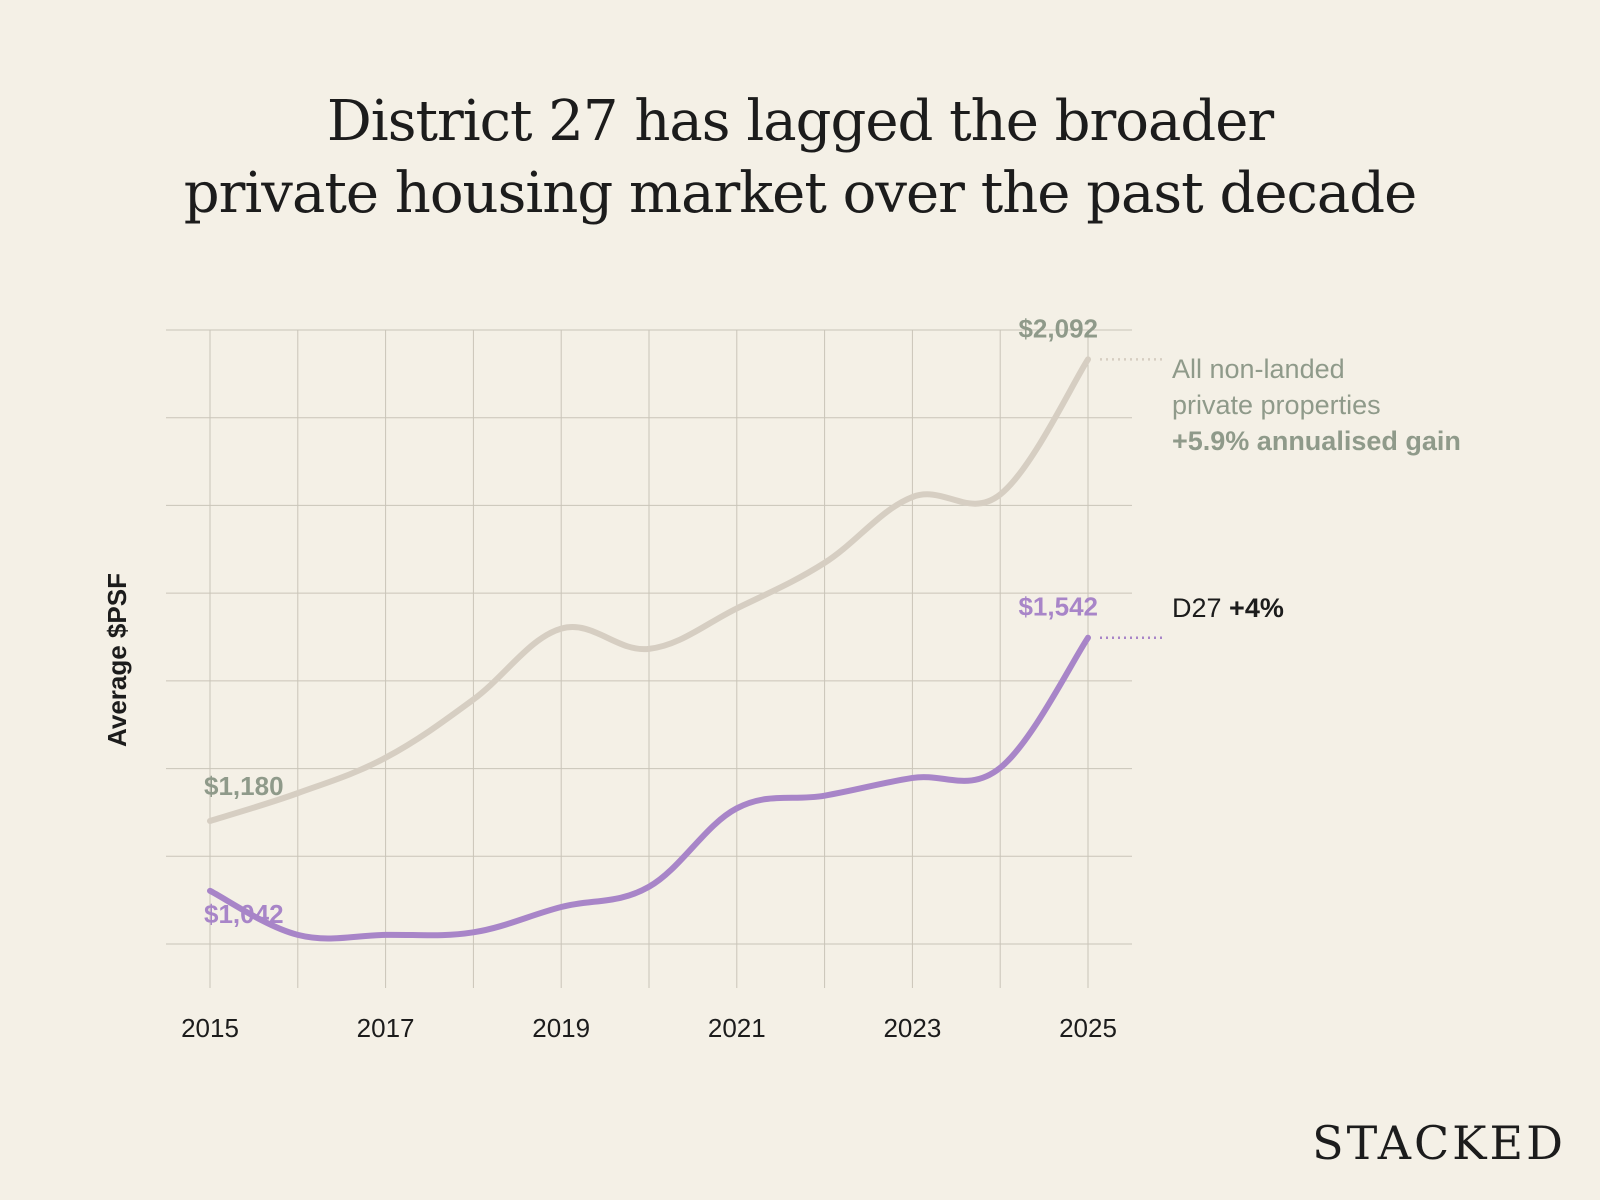 The width and height of the screenshot is (1600, 1200). Describe the element at coordinates (1276, 405) in the screenshot. I see `legend-line-all-2: private properties` at that location.